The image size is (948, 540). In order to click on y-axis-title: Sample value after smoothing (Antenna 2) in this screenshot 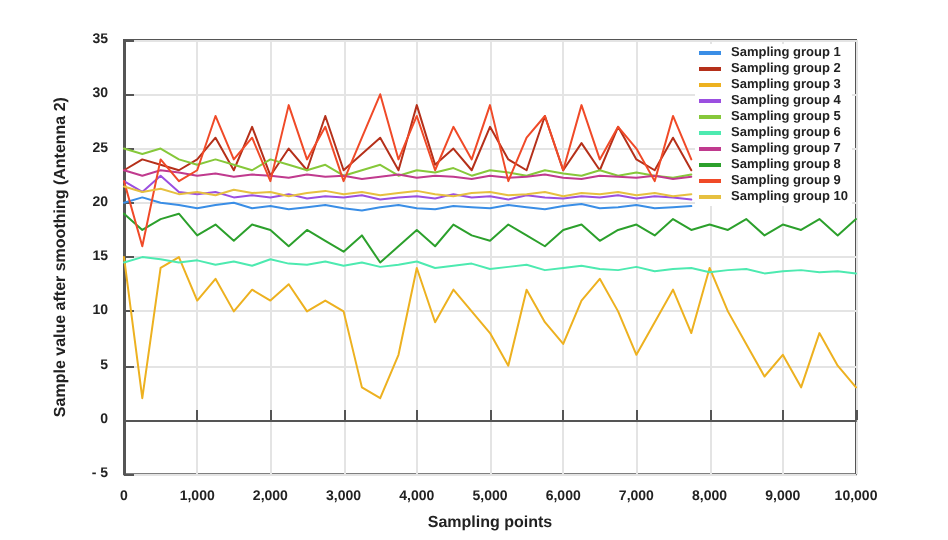, I will do `click(60, 257)`.